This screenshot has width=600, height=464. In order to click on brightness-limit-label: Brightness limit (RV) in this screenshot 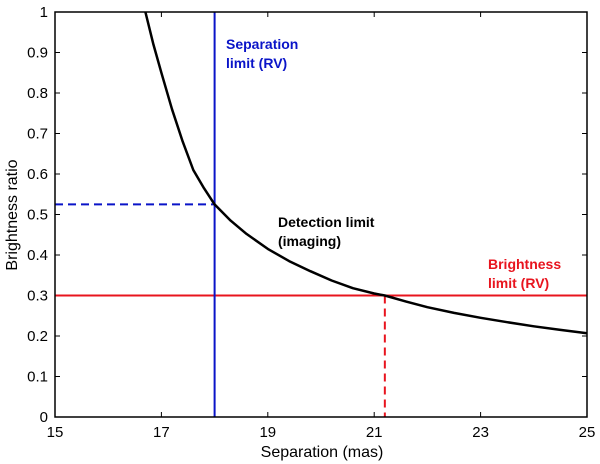, I will do `click(526, 273)`.